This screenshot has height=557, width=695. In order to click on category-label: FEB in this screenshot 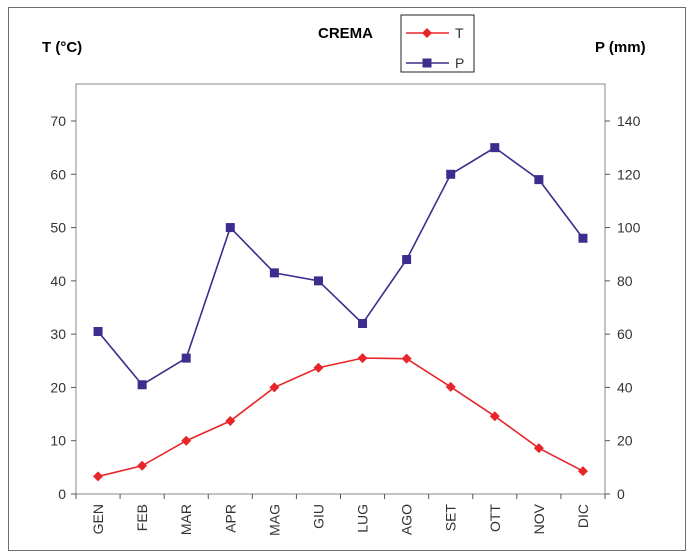, I will do `click(142, 517)`.